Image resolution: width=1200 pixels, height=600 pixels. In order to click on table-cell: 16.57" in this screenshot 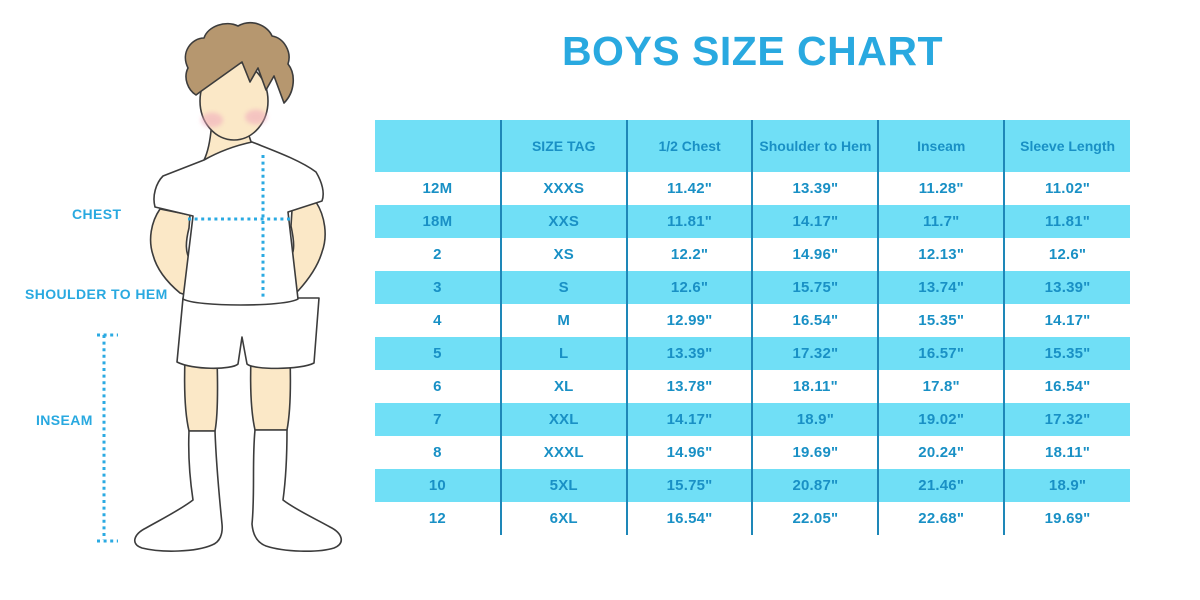, I will do `click(942, 353)`.